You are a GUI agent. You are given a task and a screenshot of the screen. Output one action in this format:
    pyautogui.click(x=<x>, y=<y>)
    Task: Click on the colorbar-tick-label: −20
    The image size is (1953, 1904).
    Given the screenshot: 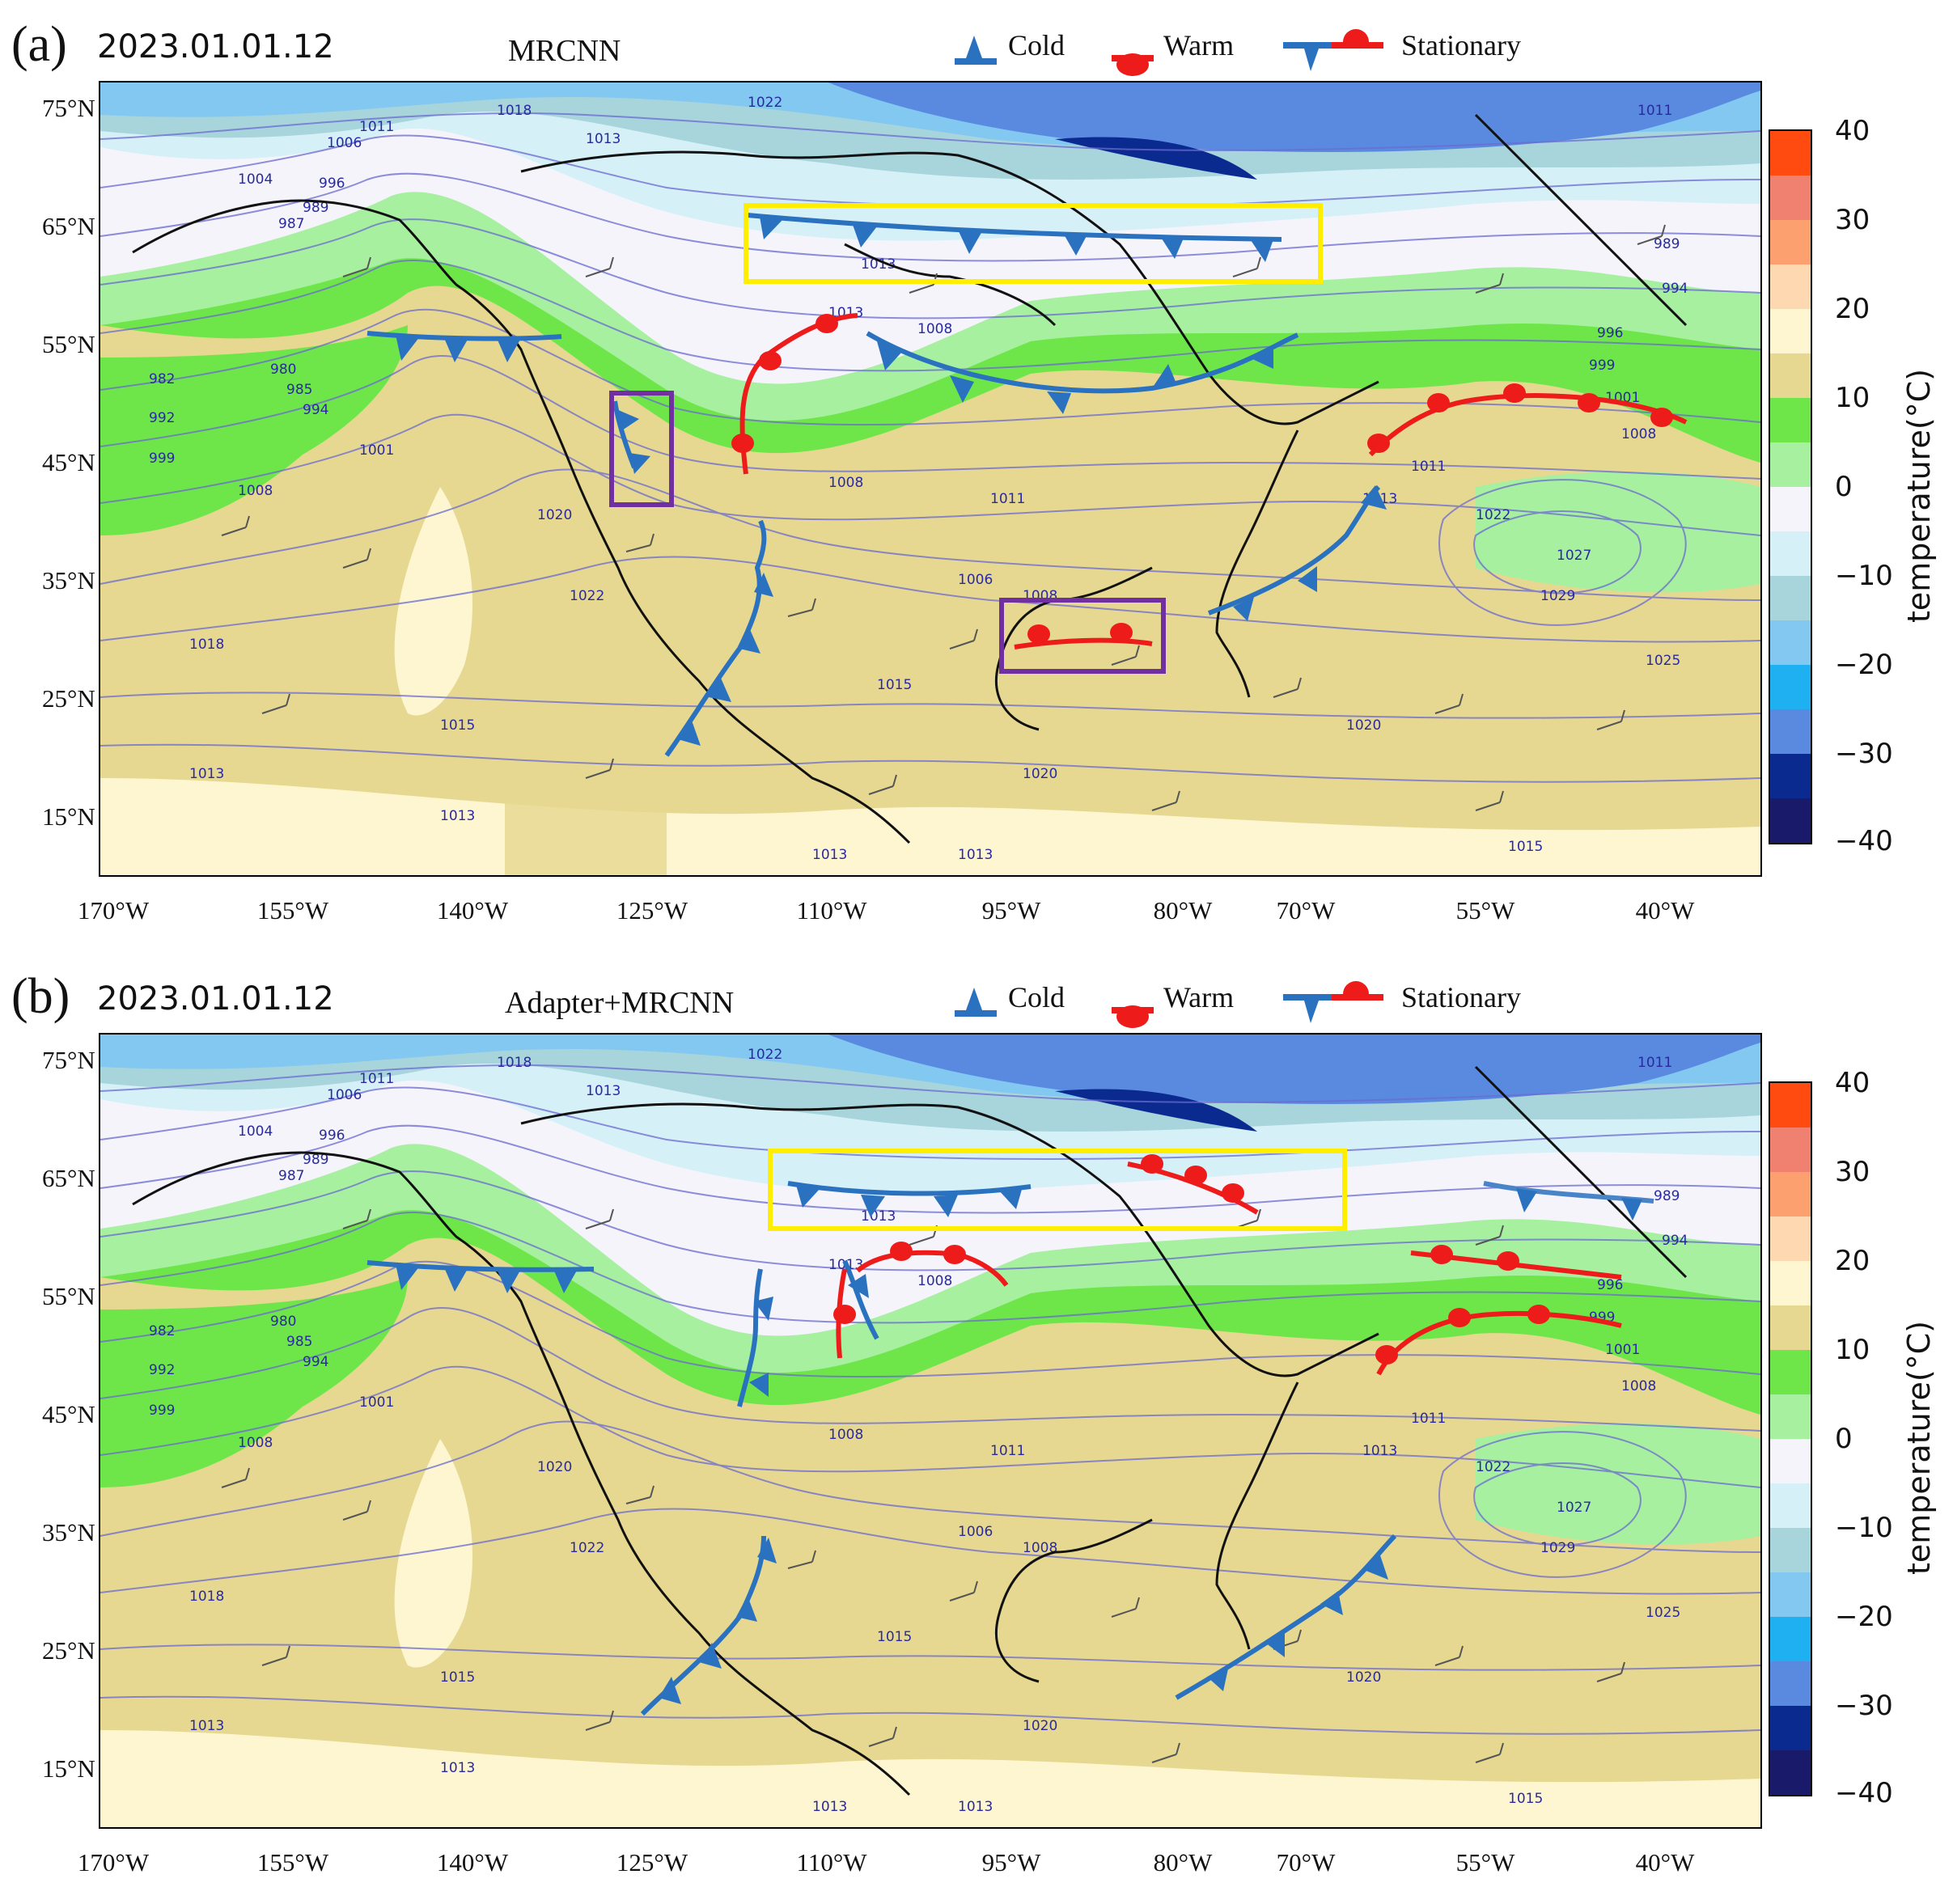 What is the action you would take?
    pyautogui.click(x=1864, y=1617)
    